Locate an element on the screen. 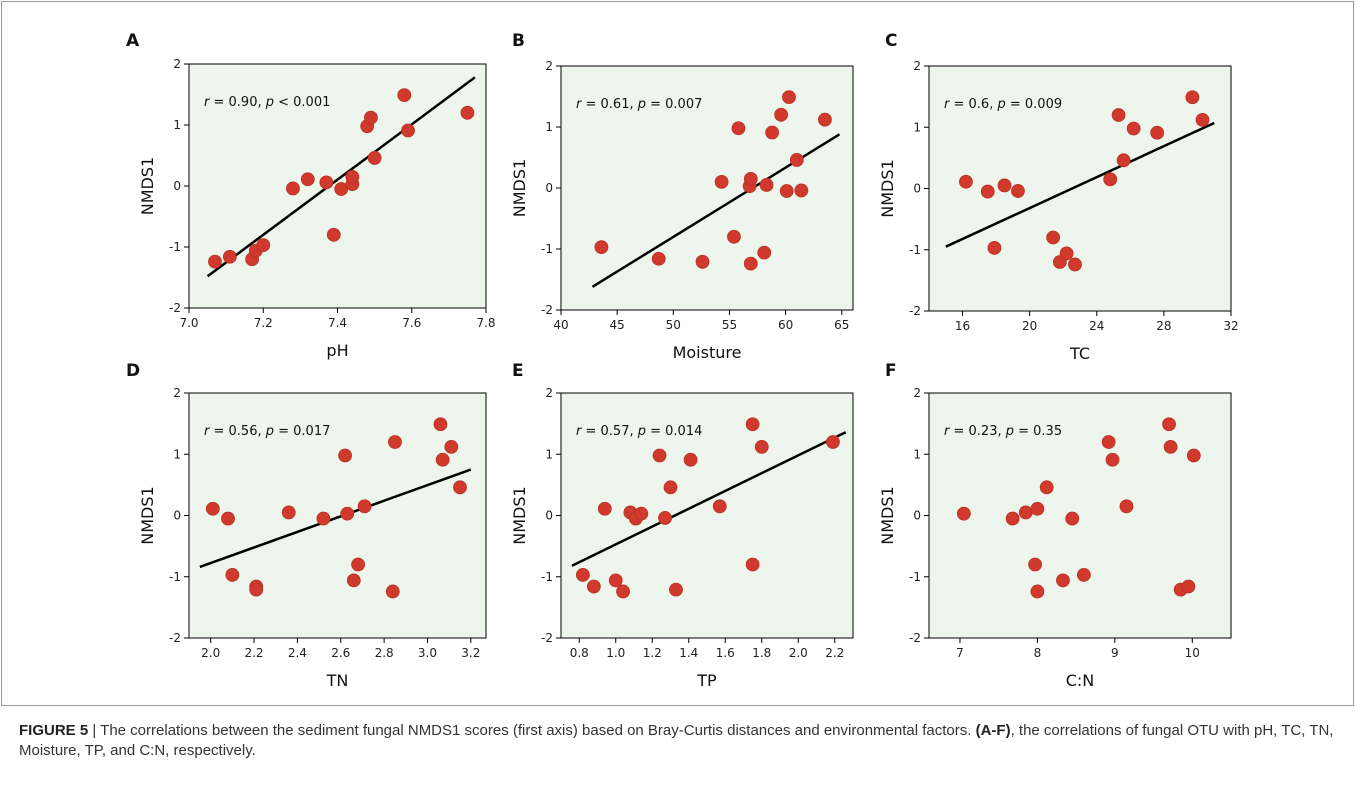  annotation-value: = 0.35 is located at coordinates (1038, 431).